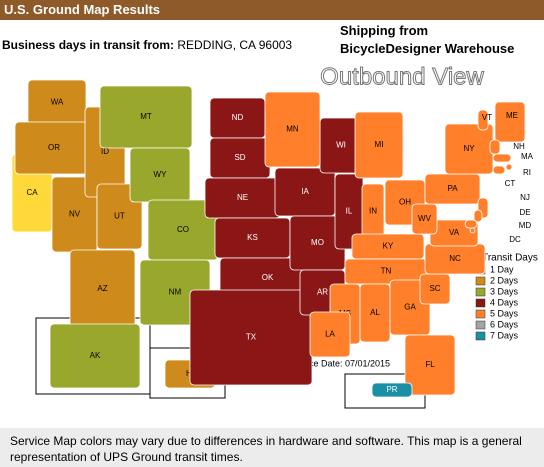  What do you see at coordinates (341, 145) in the screenshot?
I see `state-label: WI` at bounding box center [341, 145].